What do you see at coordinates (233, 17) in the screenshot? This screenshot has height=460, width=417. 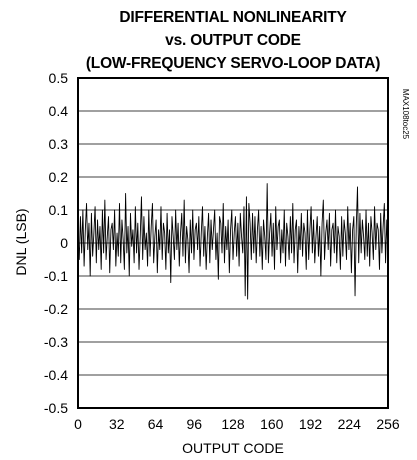 I see `chart-title-line-1: DIFFERENTIAL NONLINEARITY` at bounding box center [233, 17].